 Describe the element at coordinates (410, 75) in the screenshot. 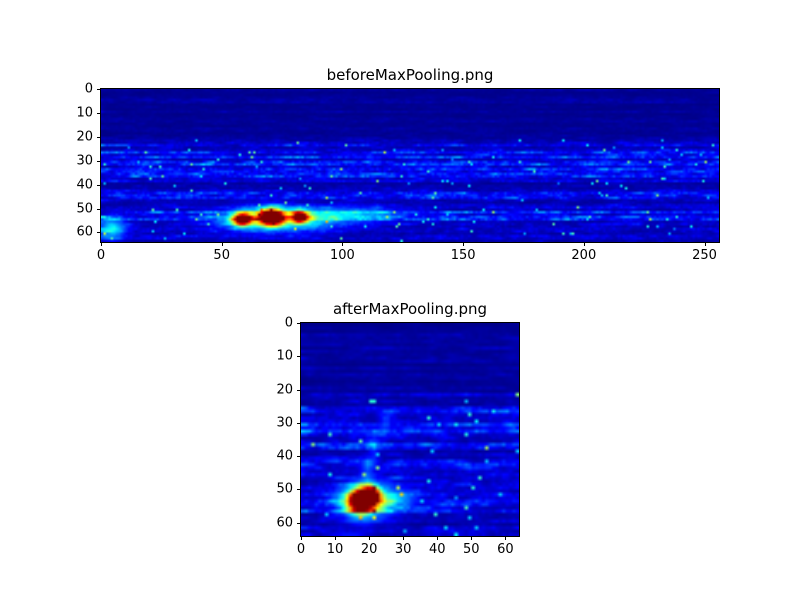

I see `before-plot-title: beforeMaxPooling.png` at that location.